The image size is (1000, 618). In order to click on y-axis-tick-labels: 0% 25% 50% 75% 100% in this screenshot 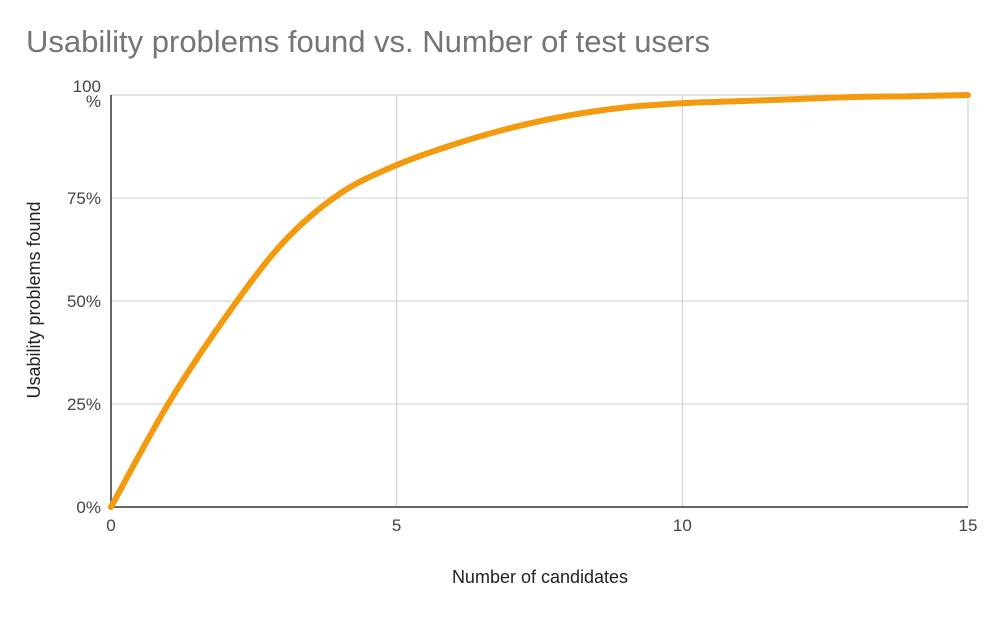, I will do `click(84, 297)`.